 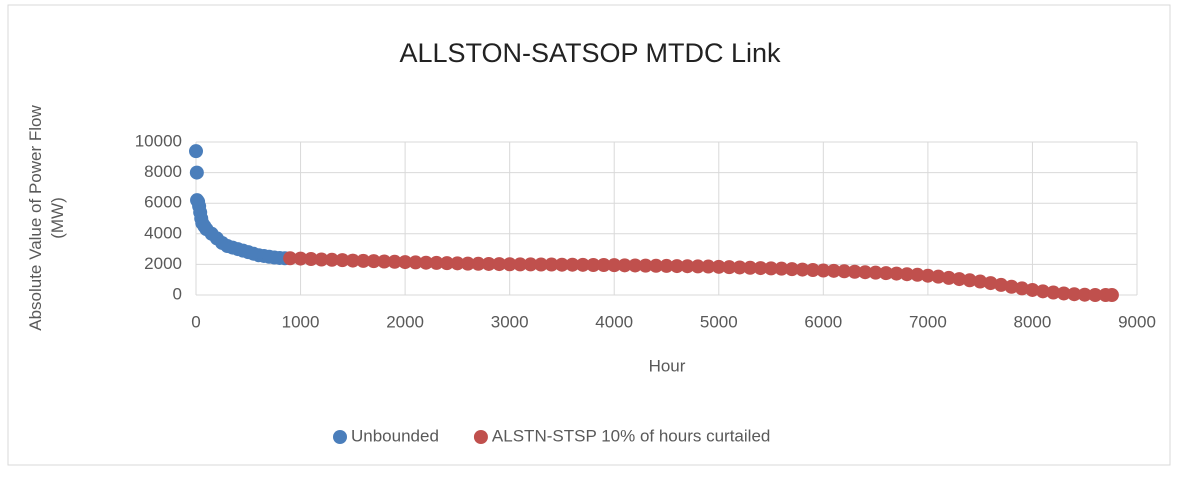 What do you see at coordinates (1033, 321) in the screenshot?
I see `x-tick-label: 8000` at bounding box center [1033, 321].